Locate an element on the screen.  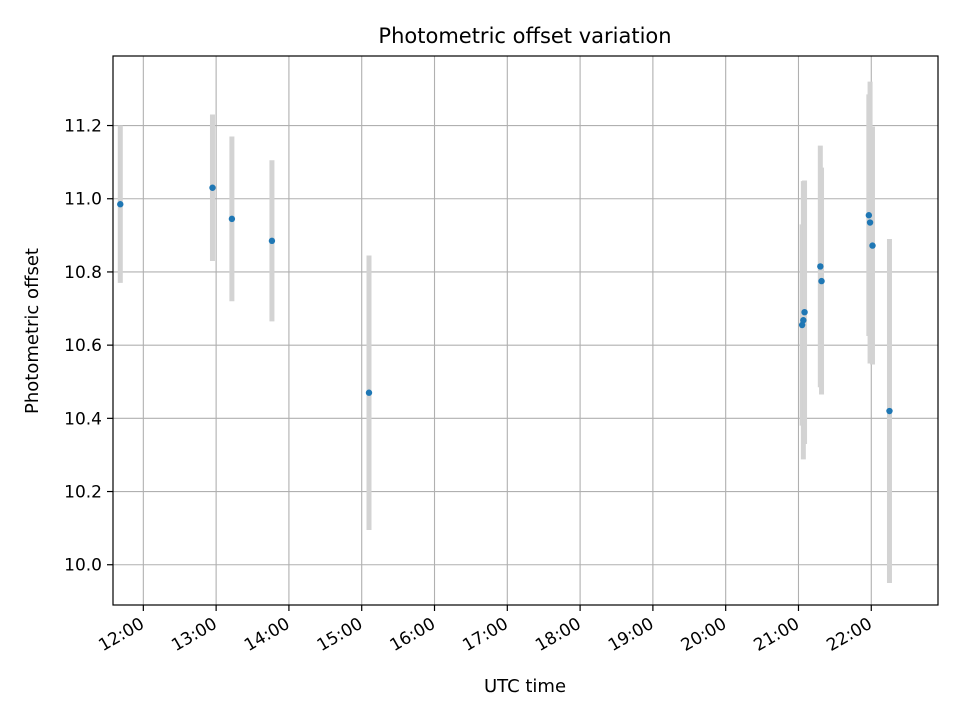
y-tick-label: 10.8 is located at coordinates (83, 273).